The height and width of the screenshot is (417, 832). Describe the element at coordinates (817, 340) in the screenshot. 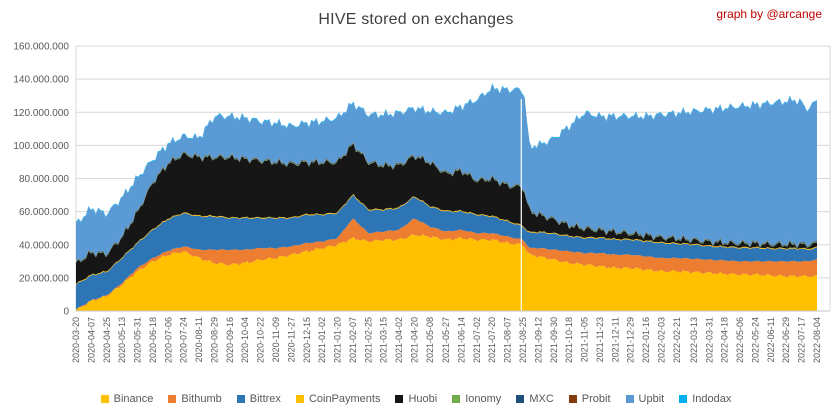

I see `x-tick-label: 2022-08-04` at that location.